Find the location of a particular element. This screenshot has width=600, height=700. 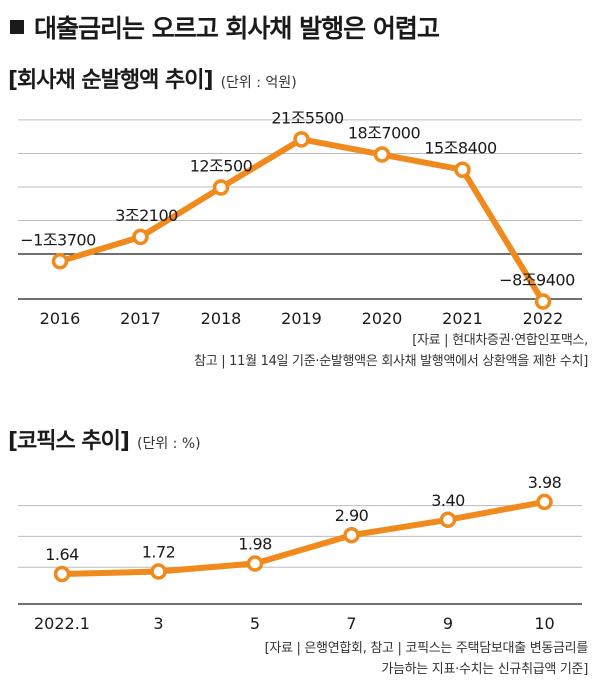

chart2-title: [코픽스 추이] is located at coordinates (69, 441).